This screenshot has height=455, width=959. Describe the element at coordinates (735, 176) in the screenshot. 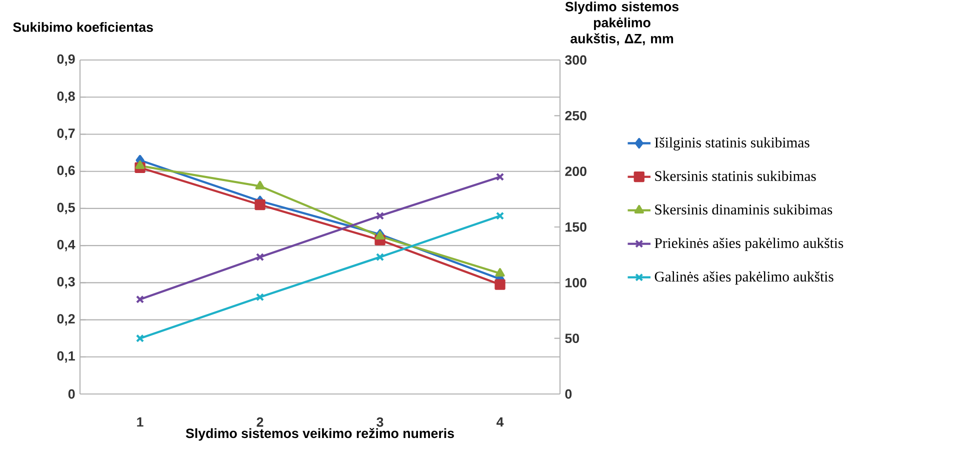

I see `legend-label: Skersinis statinis sukibimas` at that location.